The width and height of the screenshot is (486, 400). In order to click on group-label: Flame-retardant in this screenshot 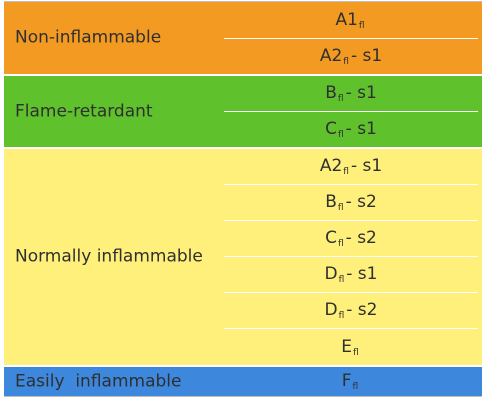, I will do `click(84, 111)`.